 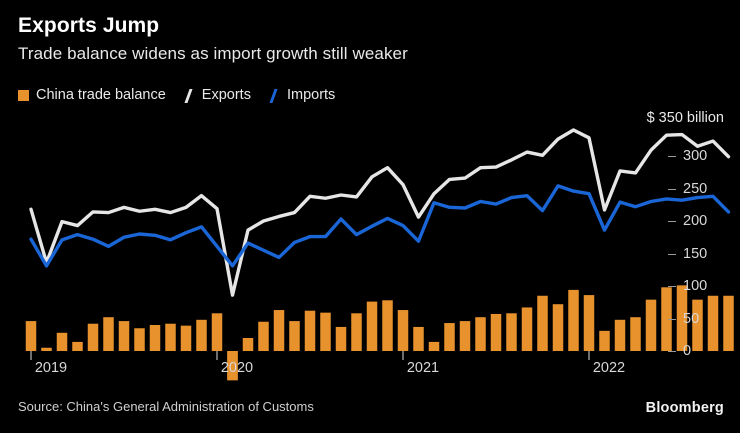 I want to click on y-tick-label: 200, so click(x=695, y=221).